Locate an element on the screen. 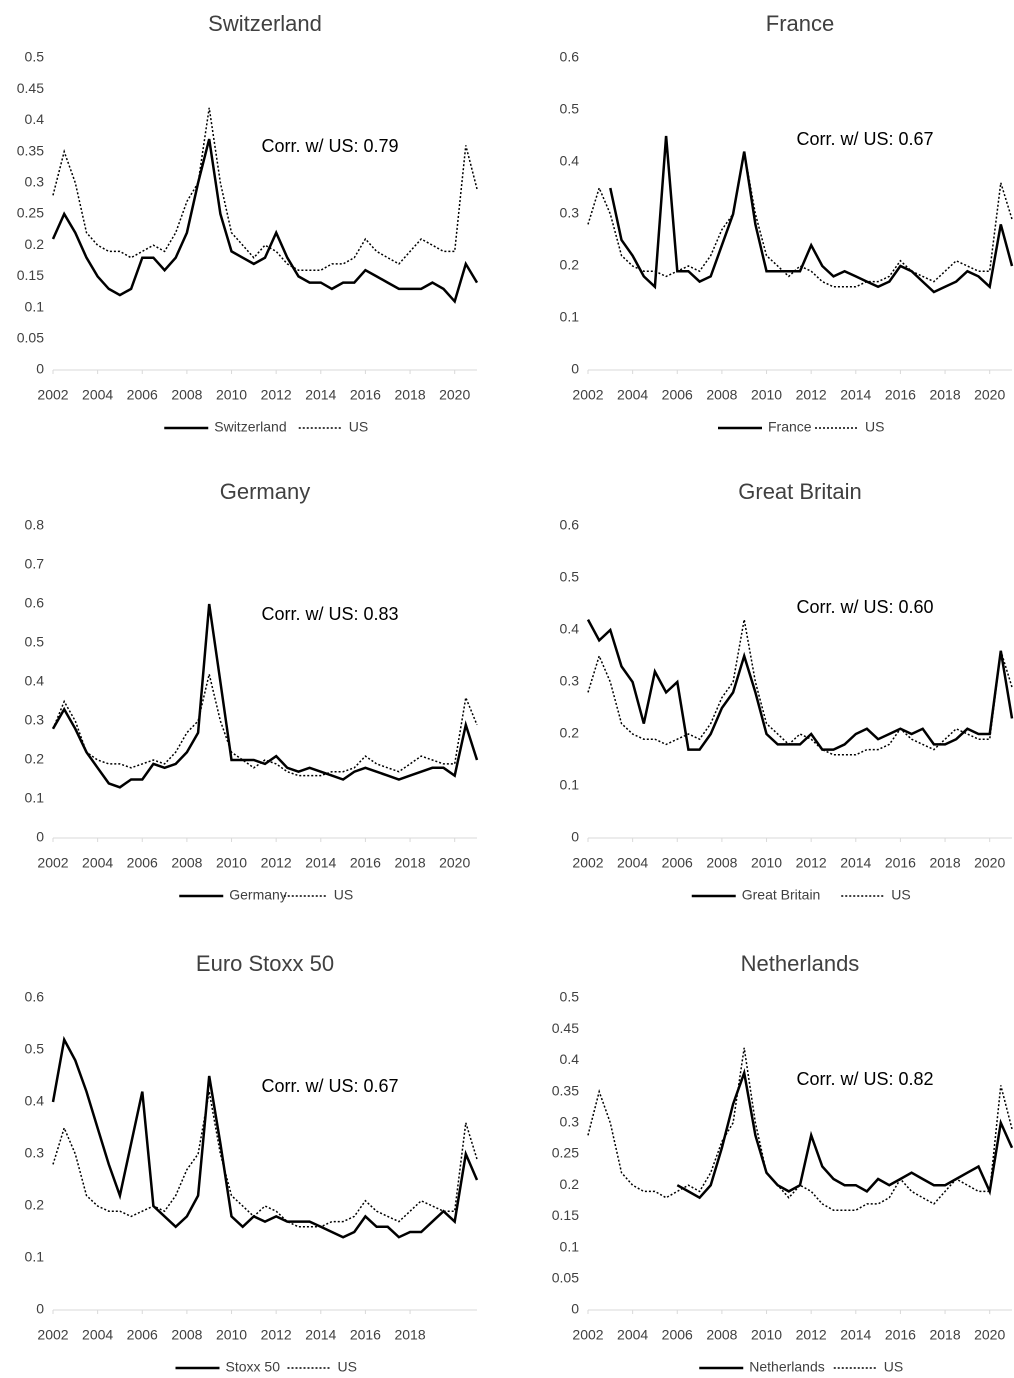 The image size is (1014, 1378). chart-title: Germany is located at coordinates (265, 491).